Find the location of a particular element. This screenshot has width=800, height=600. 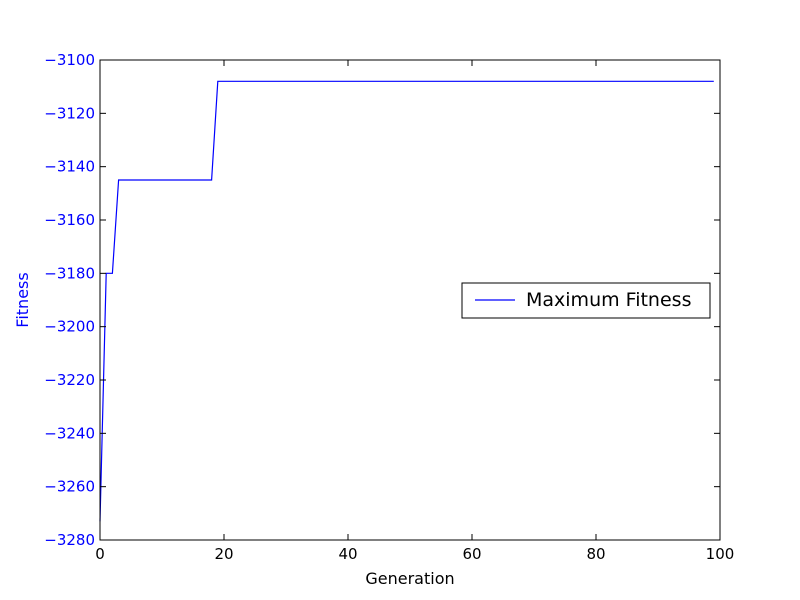

y-tick-label: −3240 is located at coordinates (69, 433).